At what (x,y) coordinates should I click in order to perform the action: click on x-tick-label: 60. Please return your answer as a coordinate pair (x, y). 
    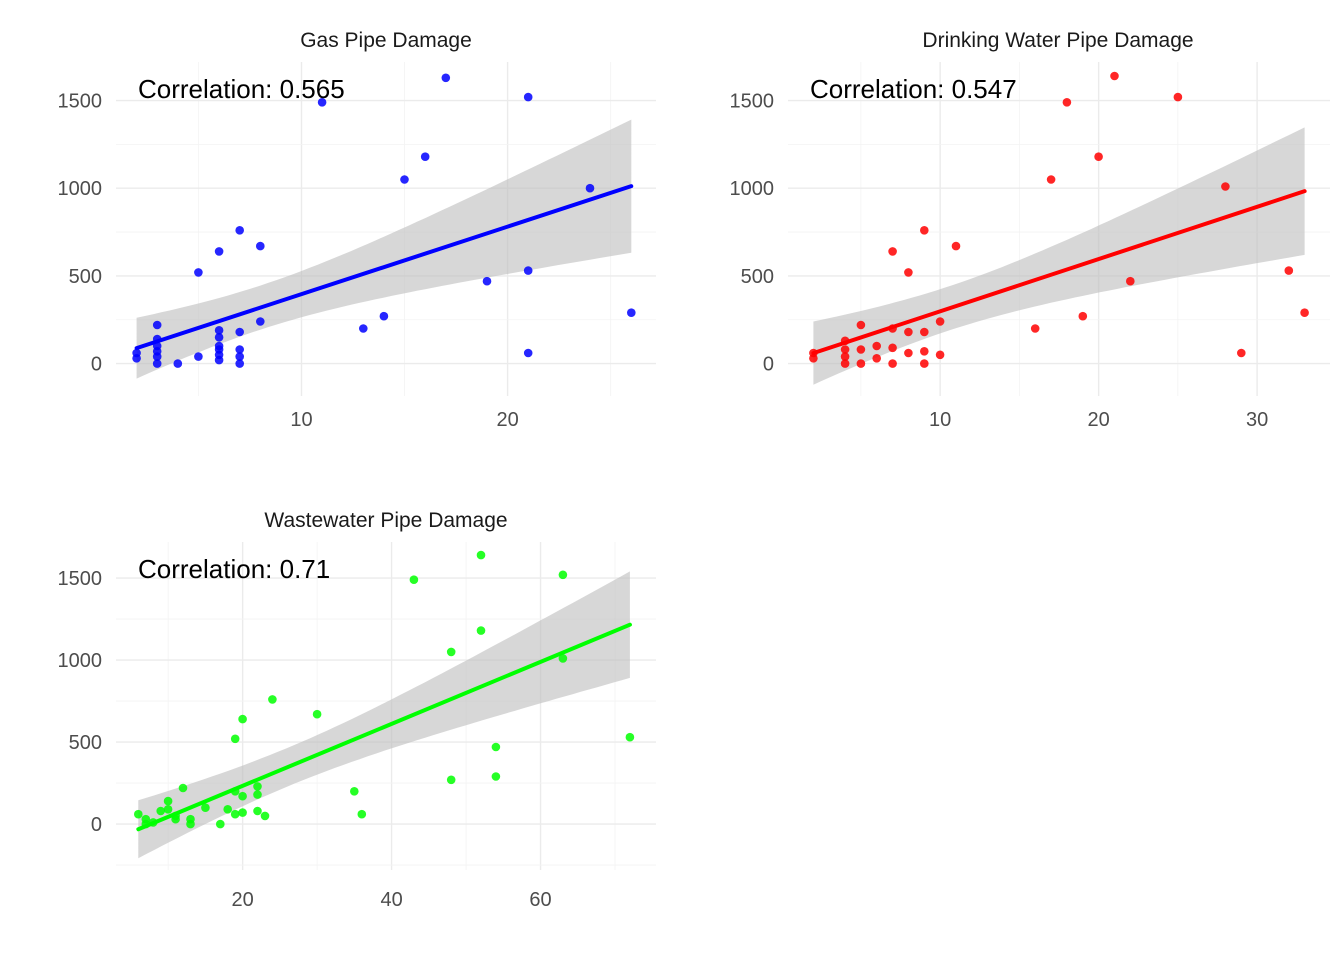
    Looking at the image, I should click on (540, 900).